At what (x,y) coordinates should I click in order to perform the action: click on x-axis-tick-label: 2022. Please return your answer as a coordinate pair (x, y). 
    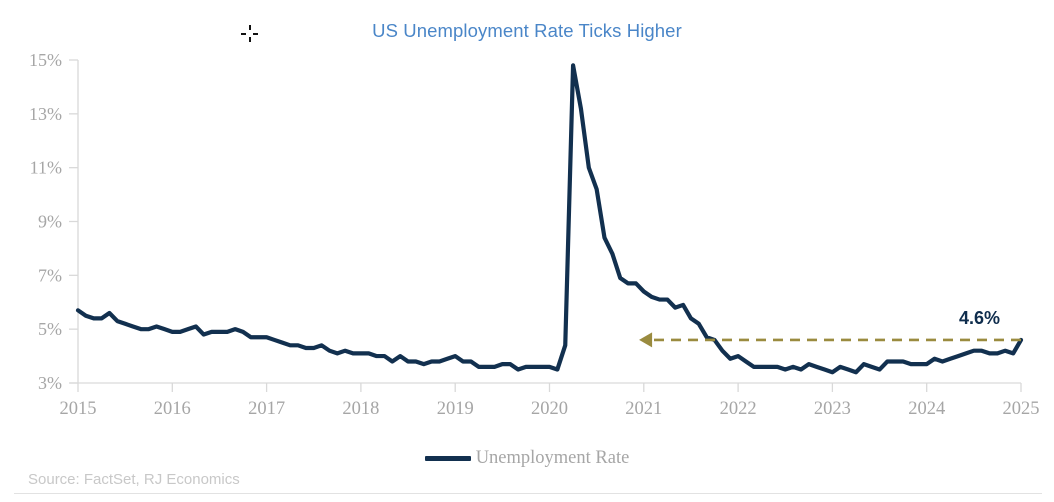
    Looking at the image, I should click on (738, 409).